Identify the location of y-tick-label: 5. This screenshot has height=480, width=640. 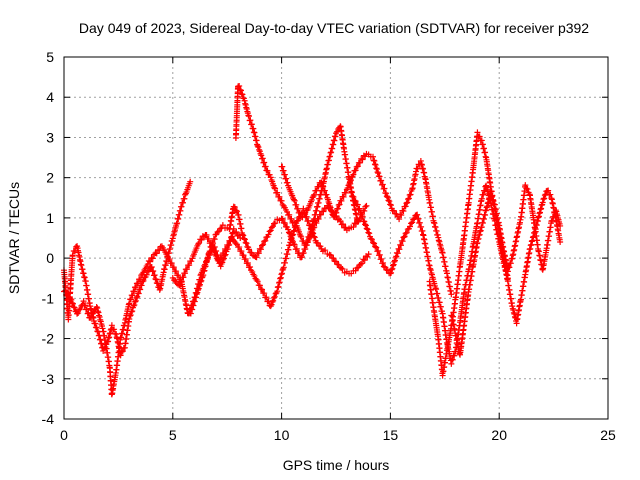
(50, 57).